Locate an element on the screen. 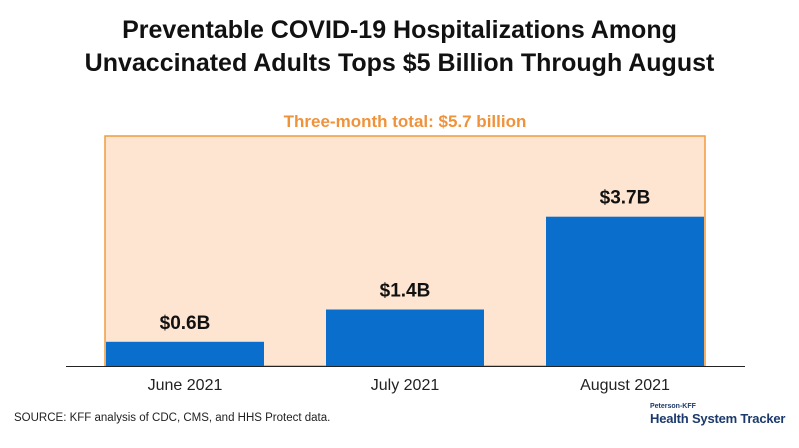 This screenshot has width=799, height=448. x-tick-label-2: August 2021 is located at coordinates (625, 385).